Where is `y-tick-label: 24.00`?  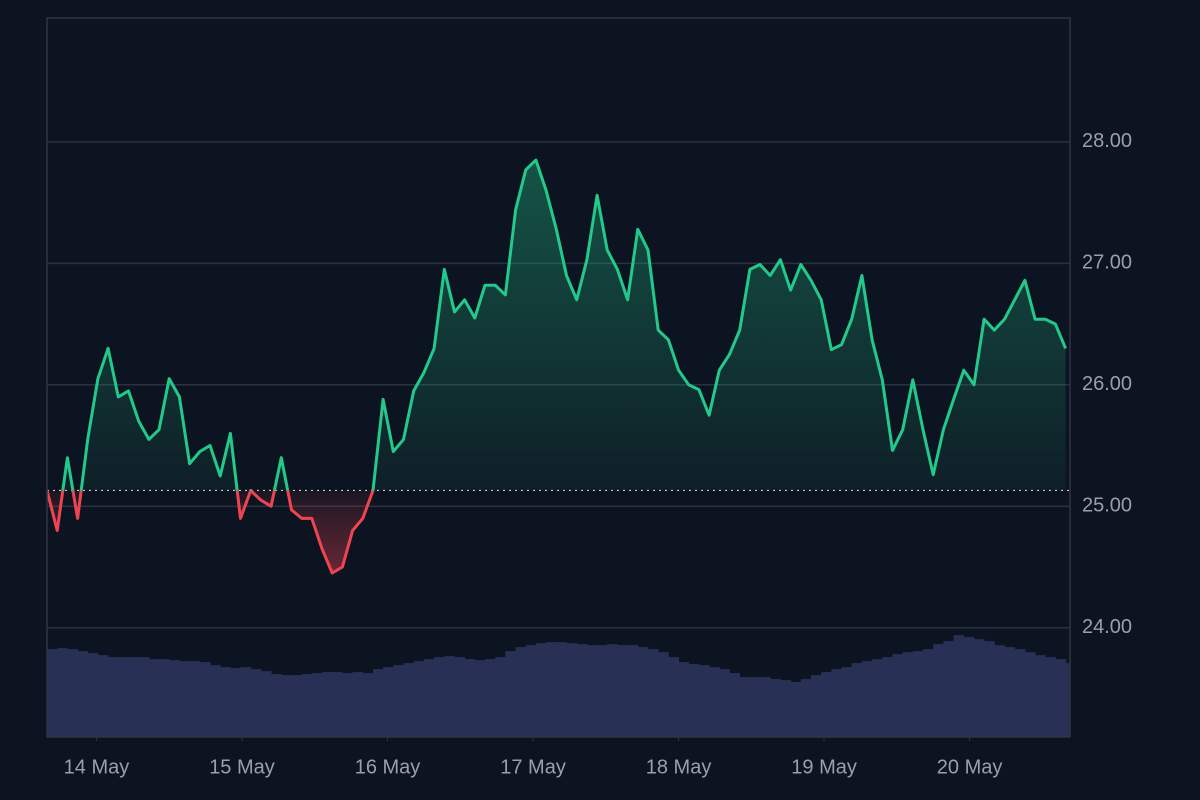 y-tick-label: 24.00 is located at coordinates (1107, 627).